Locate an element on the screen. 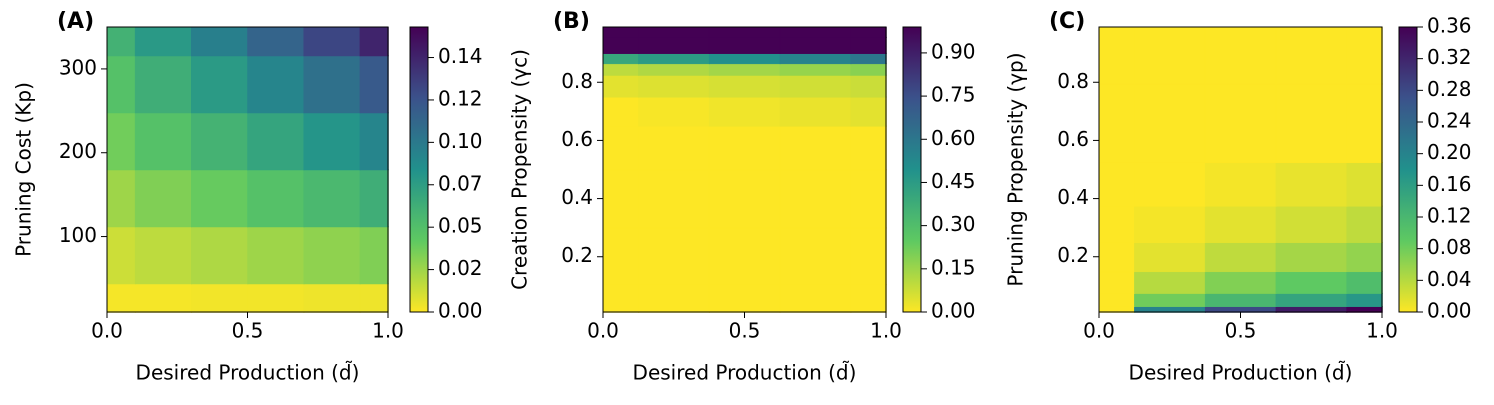  colorbar-tick-label: 0.36 is located at coordinates (1449, 26).